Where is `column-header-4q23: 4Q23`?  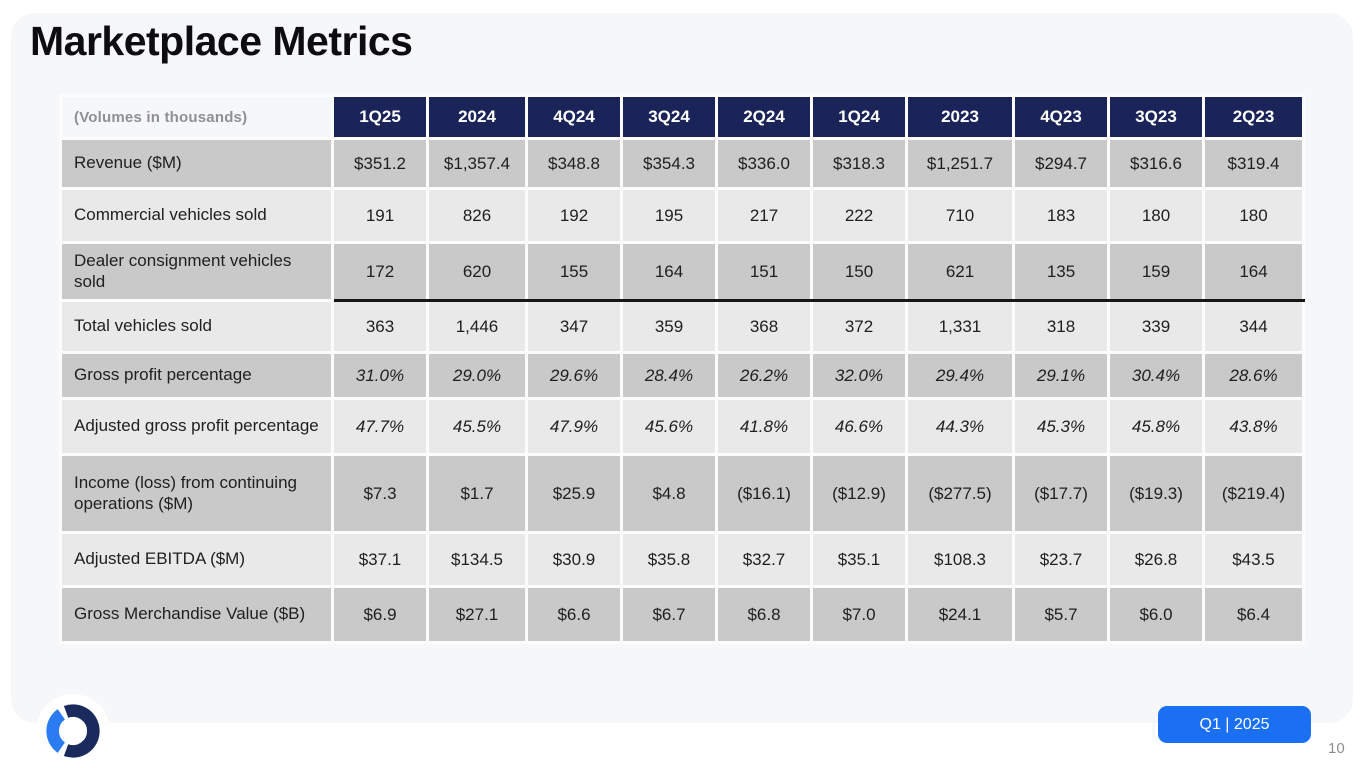 column-header-4q23: 4Q23 is located at coordinates (1061, 117).